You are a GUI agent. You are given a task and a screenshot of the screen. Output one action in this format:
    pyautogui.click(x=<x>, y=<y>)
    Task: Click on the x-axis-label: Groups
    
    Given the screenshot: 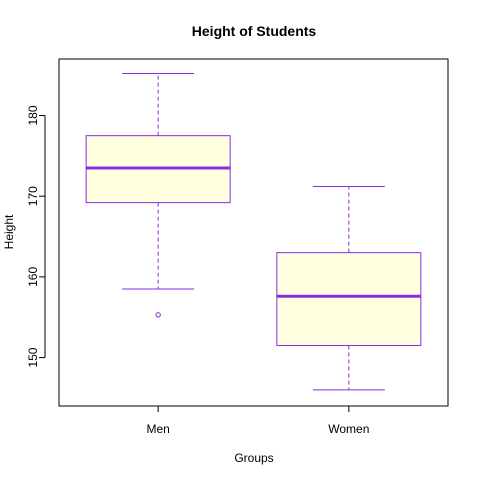 What is the action you would take?
    pyautogui.click(x=253, y=458)
    